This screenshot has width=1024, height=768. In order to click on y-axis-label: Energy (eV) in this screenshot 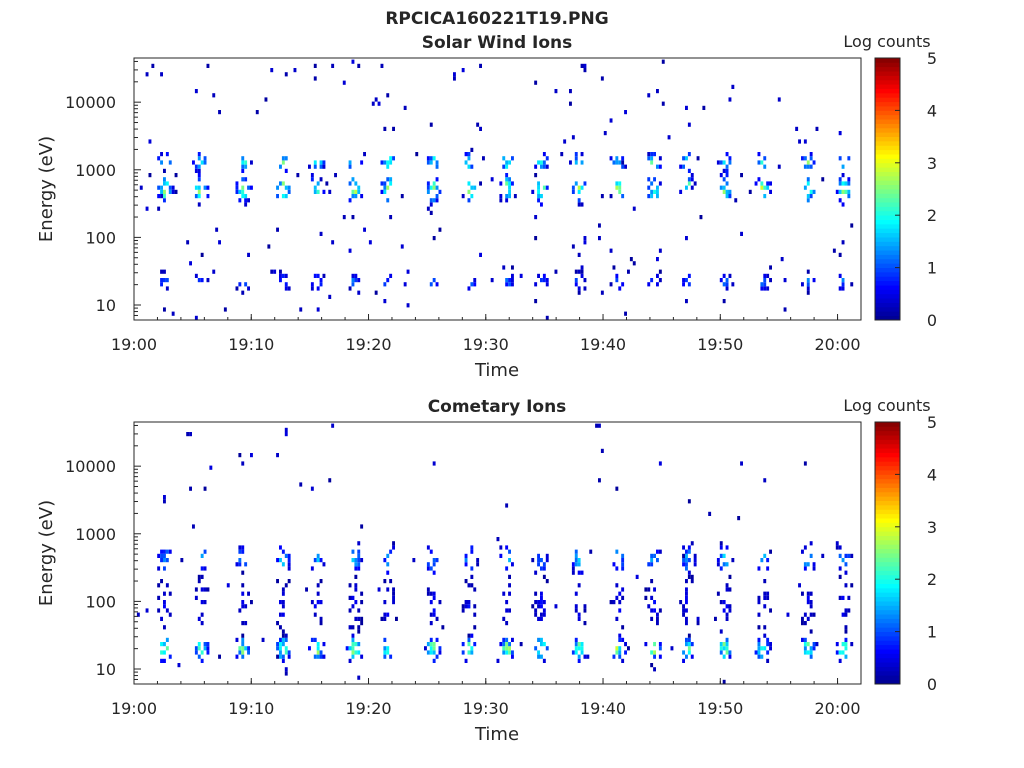, I will do `click(46, 189)`.